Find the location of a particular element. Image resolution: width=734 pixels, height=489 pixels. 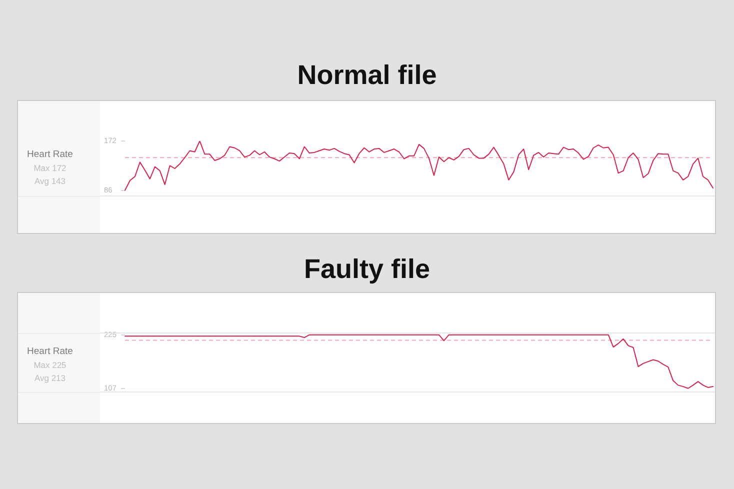

text: Max 225 is located at coordinates (50, 365).